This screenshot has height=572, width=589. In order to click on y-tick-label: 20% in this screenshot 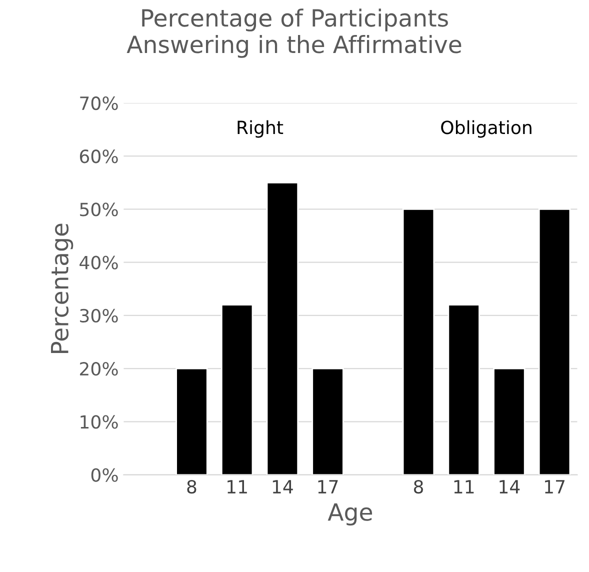, I will do `click(99, 369)`.